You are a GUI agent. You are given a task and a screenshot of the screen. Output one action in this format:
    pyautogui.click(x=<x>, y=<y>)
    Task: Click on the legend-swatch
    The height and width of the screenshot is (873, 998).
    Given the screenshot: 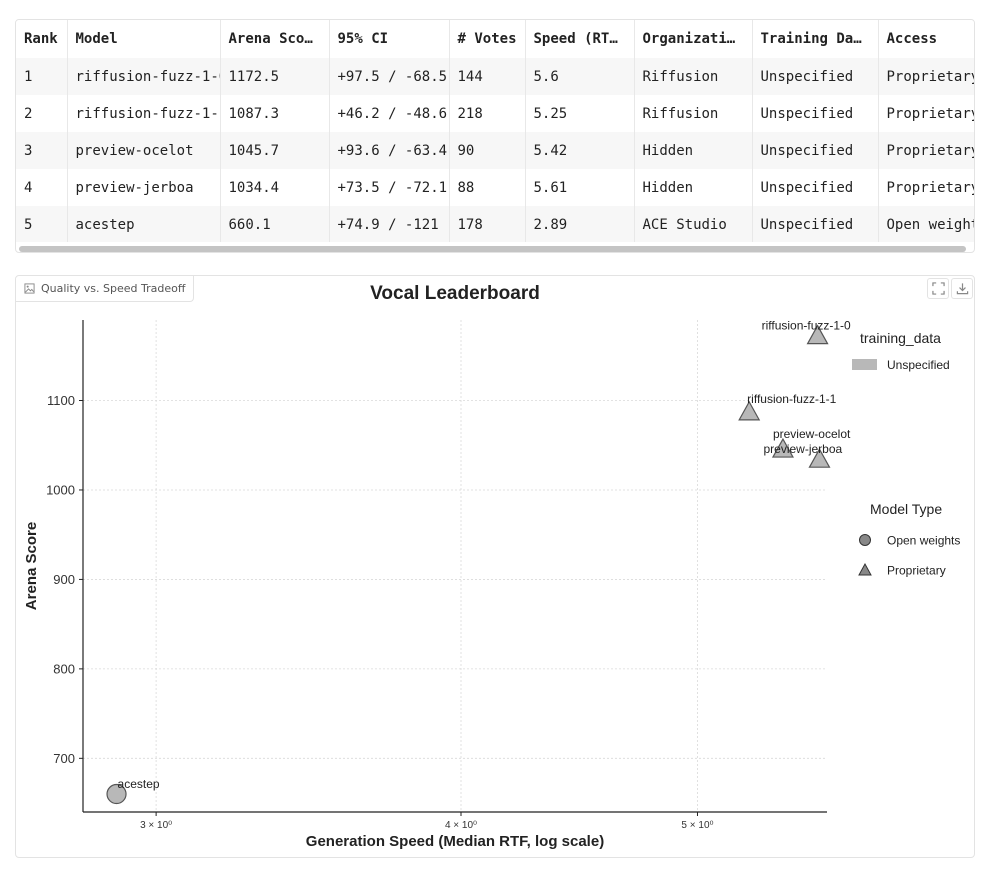 What is the action you would take?
    pyautogui.click(x=864, y=364)
    